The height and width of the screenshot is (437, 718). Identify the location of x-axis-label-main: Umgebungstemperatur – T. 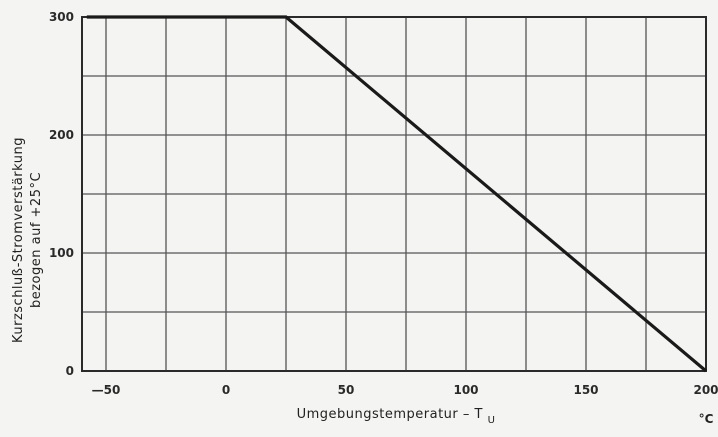
(390, 414).